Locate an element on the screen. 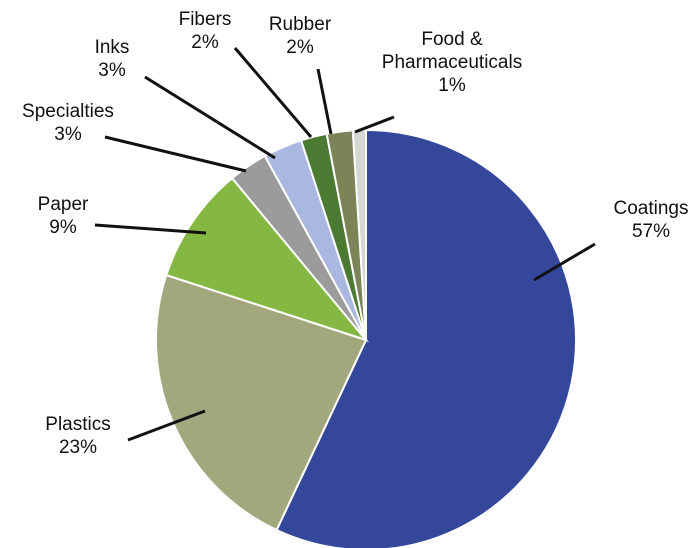 The width and height of the screenshot is (699, 548). leader-line-food-pharmaceuticals is located at coordinates (374, 124).